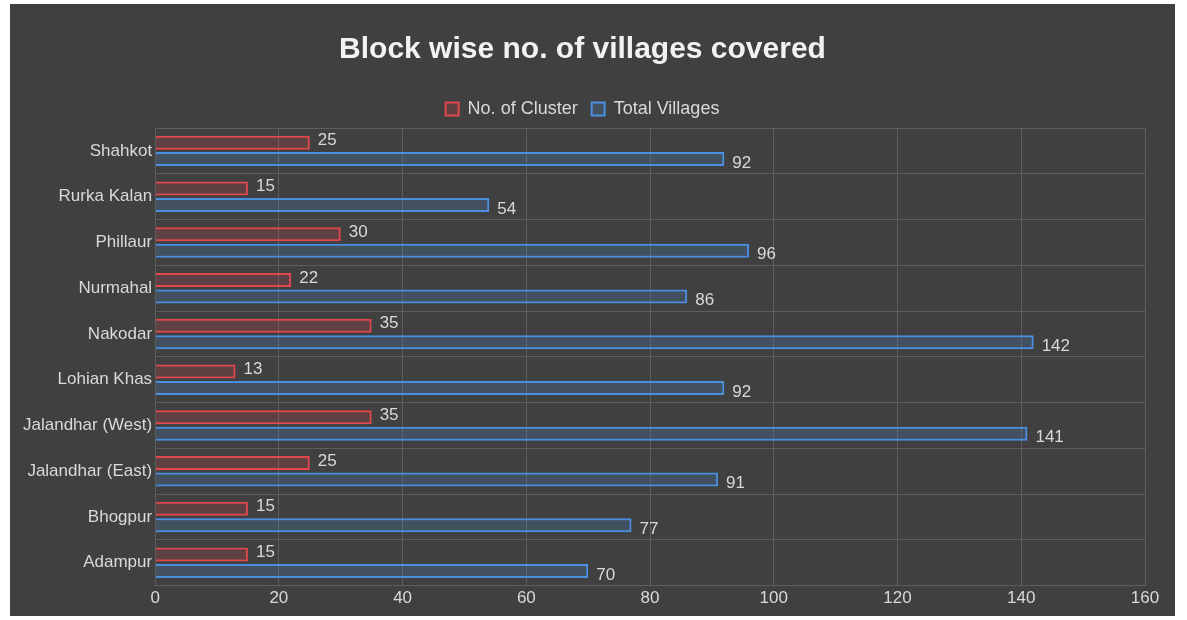 The height and width of the screenshot is (620, 1187). What do you see at coordinates (253, 369) in the screenshot?
I see `data-label: 13` at bounding box center [253, 369].